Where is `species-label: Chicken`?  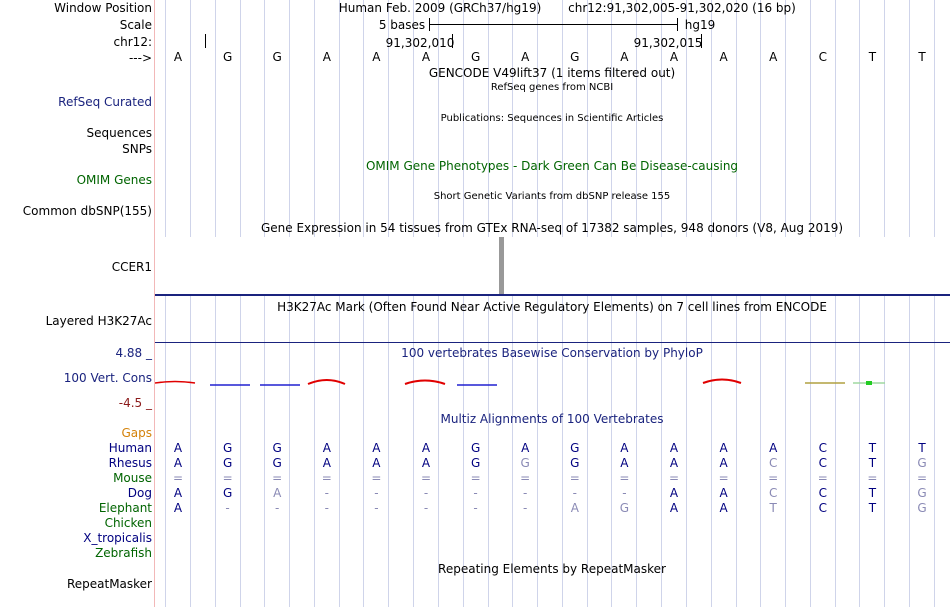
species-label: Chicken is located at coordinates (128, 523).